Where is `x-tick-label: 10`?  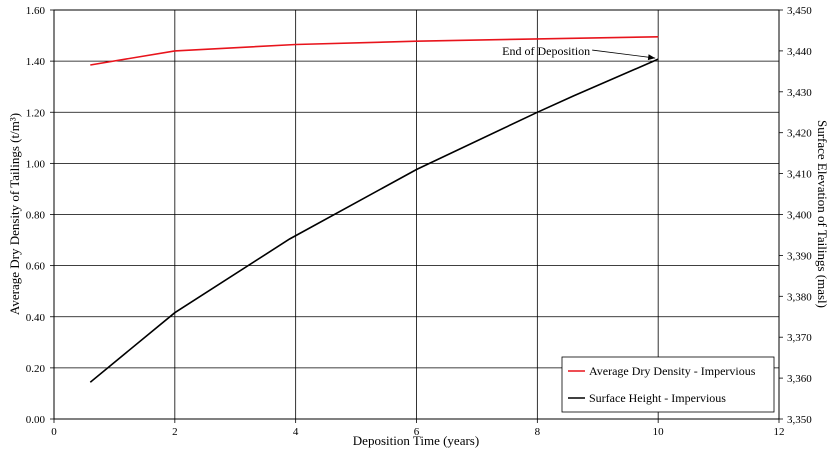
x-tick-label: 10 is located at coordinates (659, 432).